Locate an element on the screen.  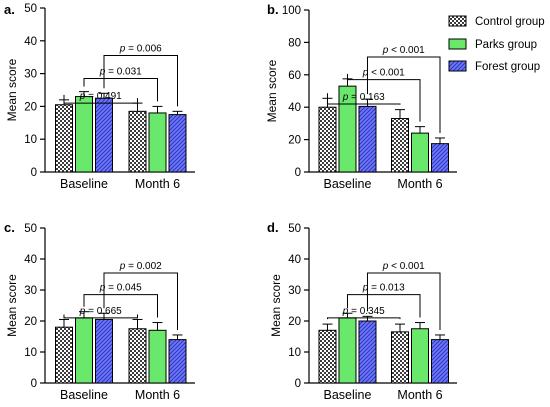
legend-label-forest: Forest group is located at coordinates (507, 67).